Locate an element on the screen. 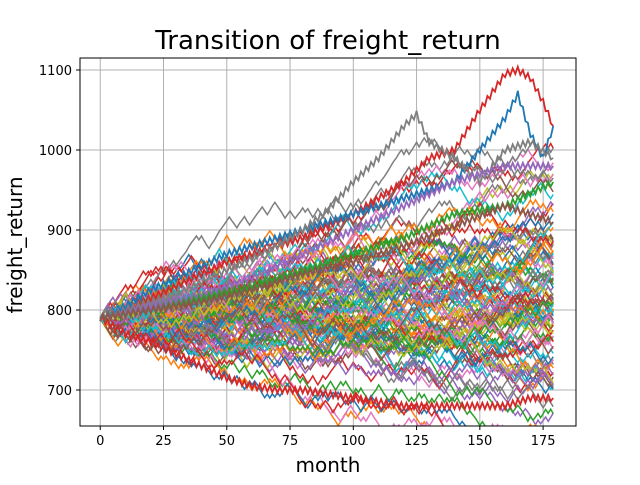 The width and height of the screenshot is (640, 485). y-axis-label: freight_return is located at coordinates (15, 244).